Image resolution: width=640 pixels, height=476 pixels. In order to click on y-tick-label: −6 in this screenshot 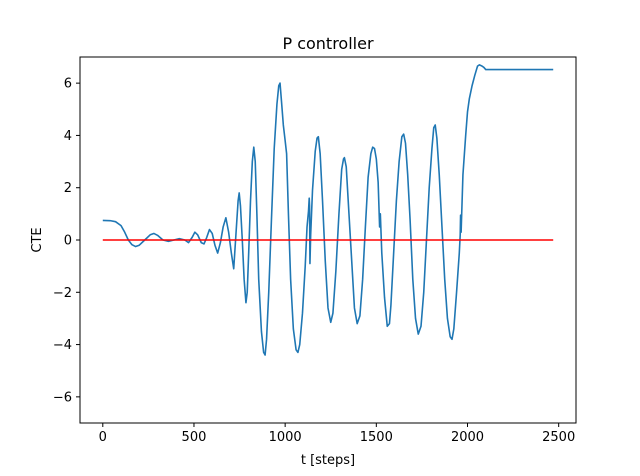, I will do `click(62, 397)`.